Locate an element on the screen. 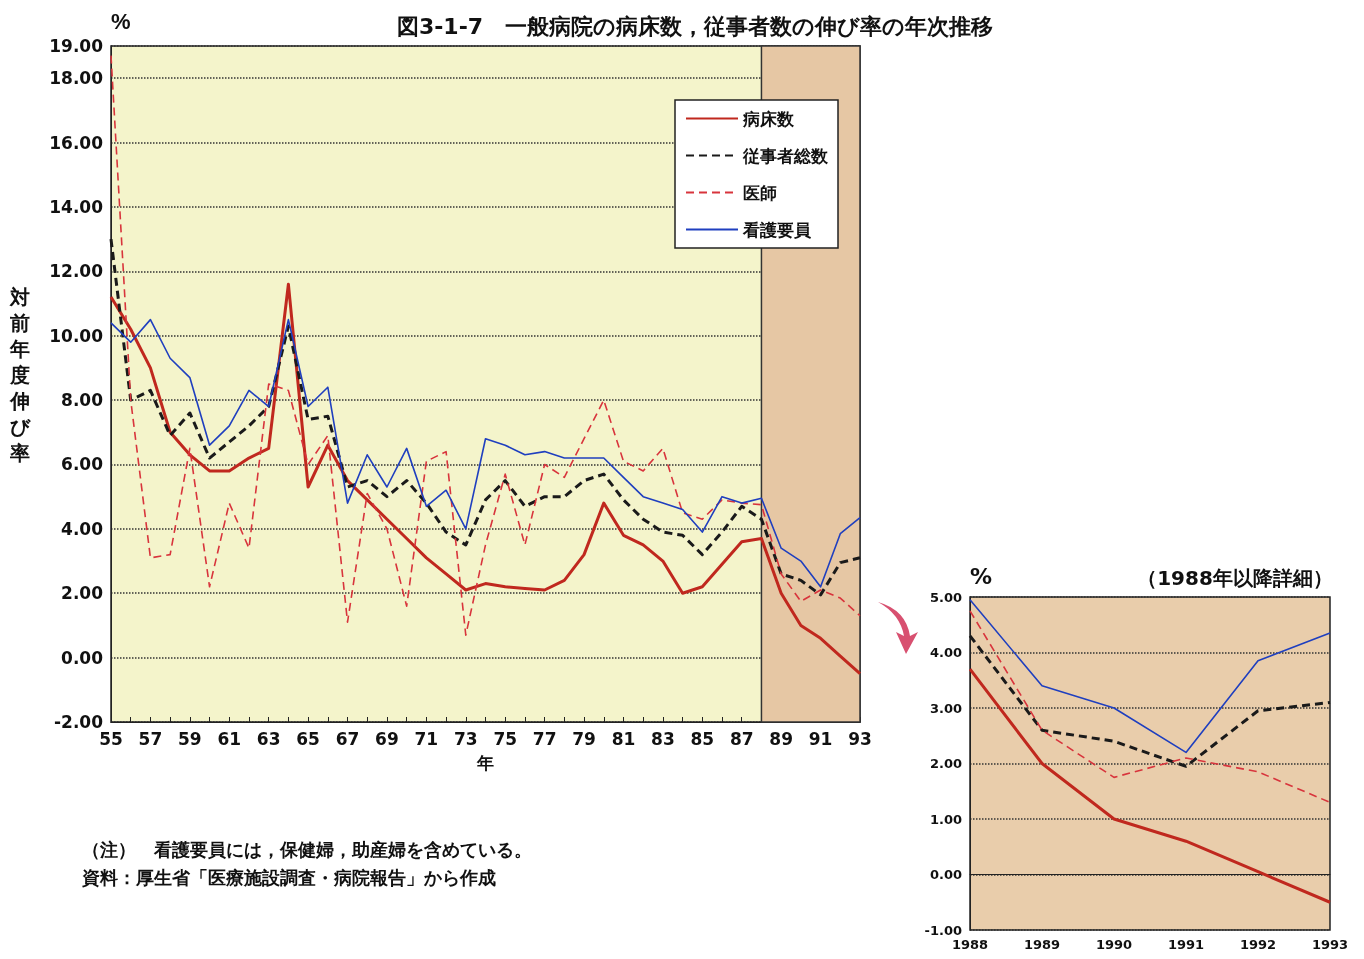 Image resolution: width=1364 pixels, height=959 pixels. y-tick-label: 1.00 is located at coordinates (945, 819).